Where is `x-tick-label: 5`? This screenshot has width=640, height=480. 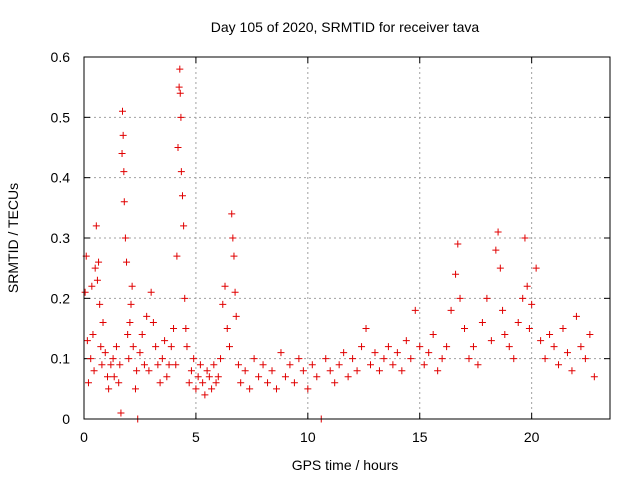
x-tick-label: 5 is located at coordinates (196, 437).